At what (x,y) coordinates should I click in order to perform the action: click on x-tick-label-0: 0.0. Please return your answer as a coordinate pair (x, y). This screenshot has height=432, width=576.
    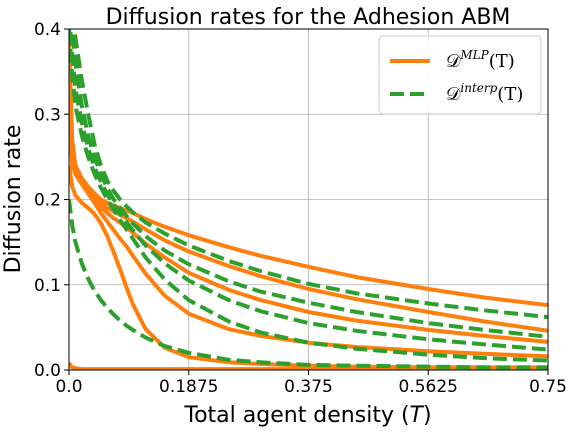
    Looking at the image, I should click on (68, 387).